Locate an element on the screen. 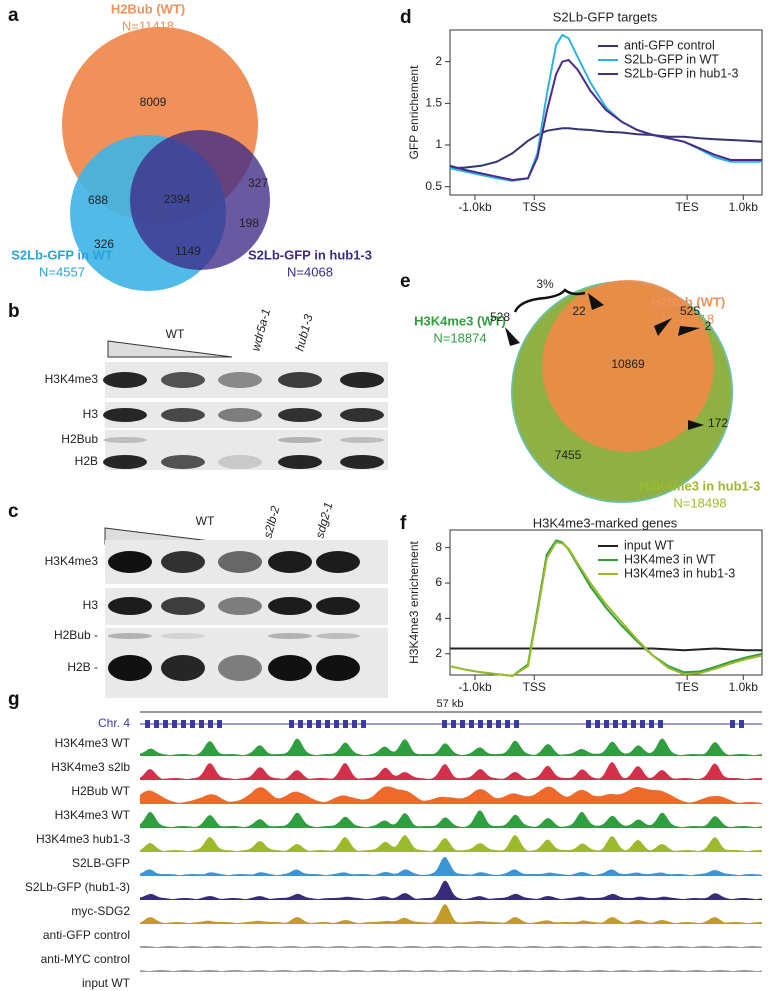  venn-count: 525 is located at coordinates (690, 311).